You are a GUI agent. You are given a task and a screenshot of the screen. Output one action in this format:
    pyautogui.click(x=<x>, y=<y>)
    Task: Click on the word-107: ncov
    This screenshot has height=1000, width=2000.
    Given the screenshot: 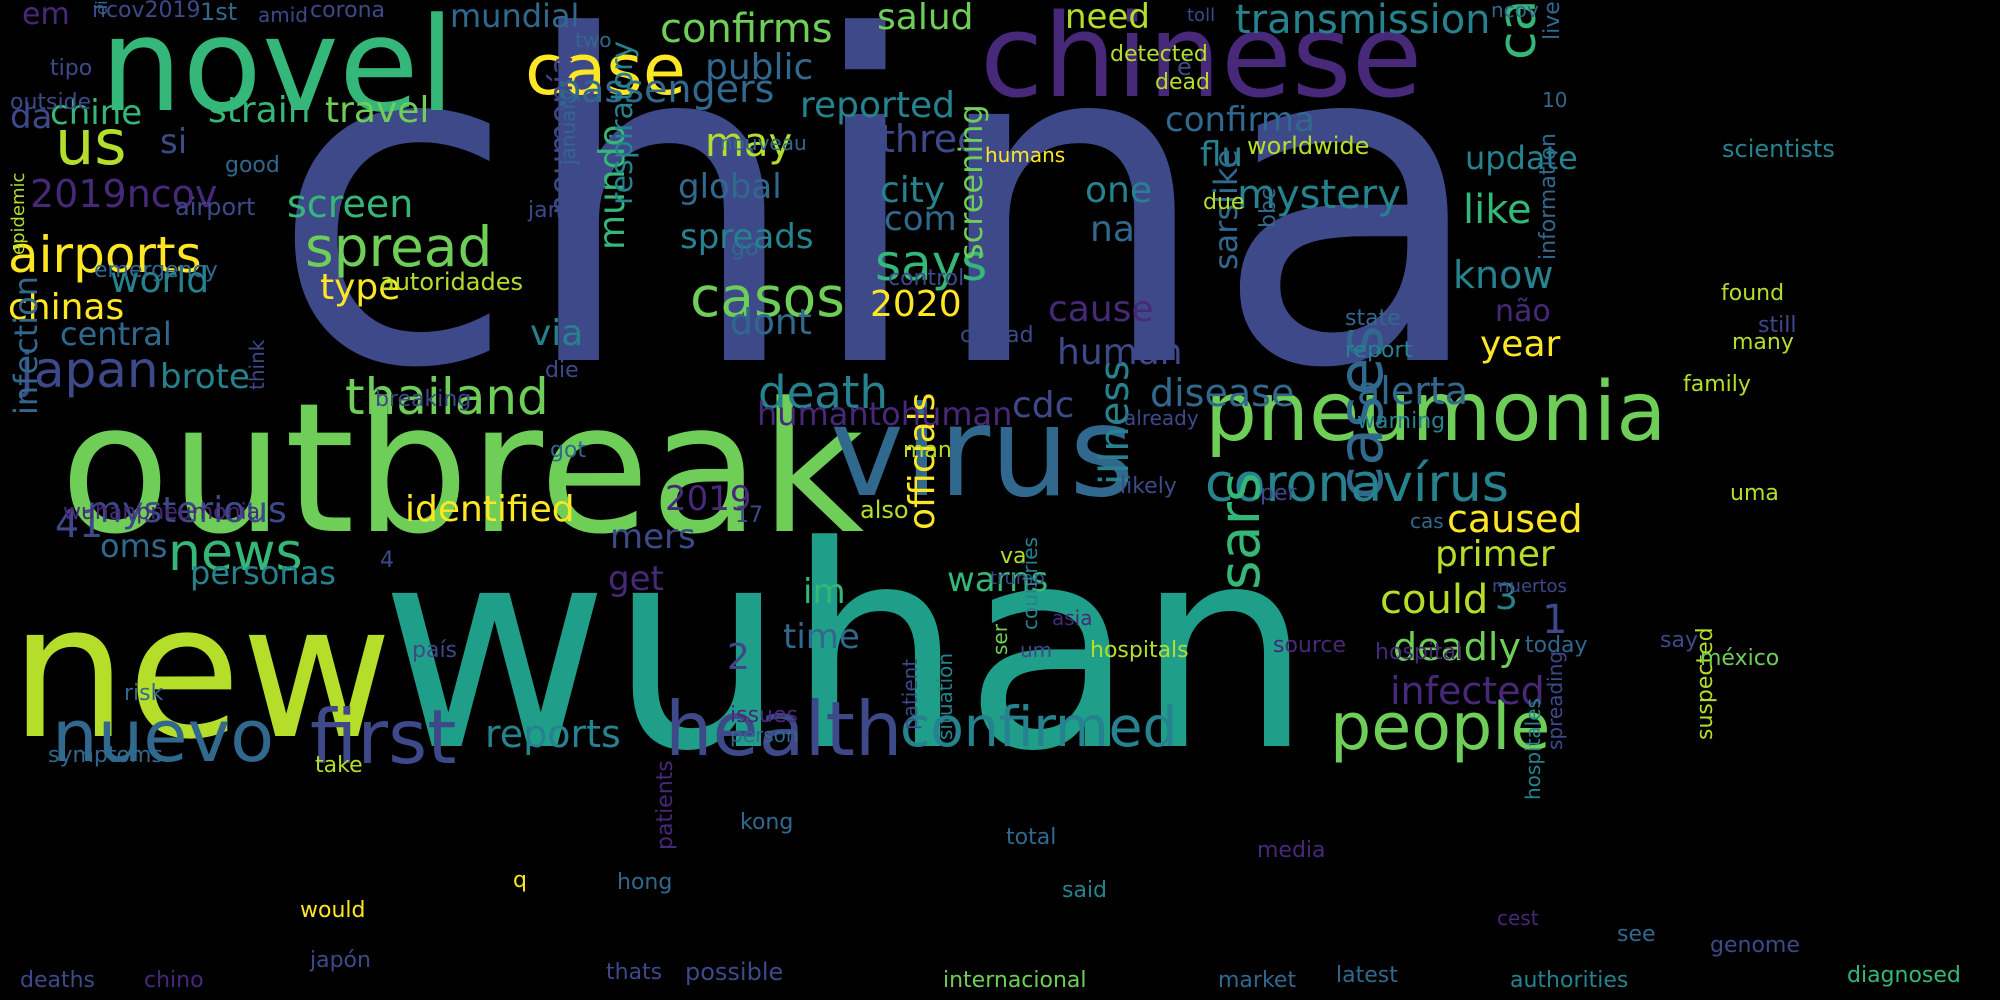 What is the action you would take?
    pyautogui.click(x=1515, y=11)
    